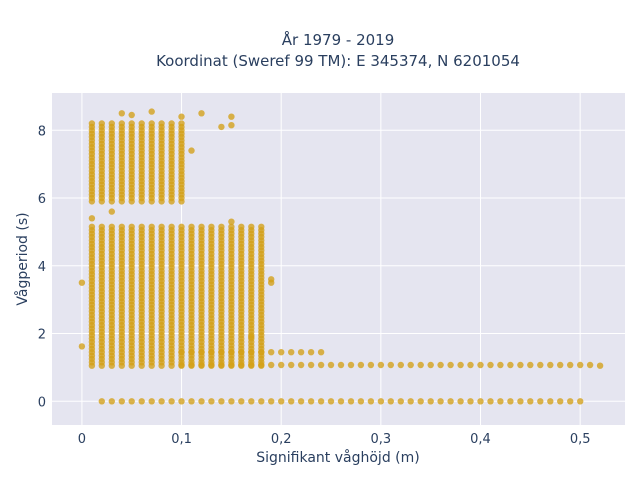  What do you see at coordinates (42, 402) in the screenshot?
I see `y-tick-label: 0` at bounding box center [42, 402].